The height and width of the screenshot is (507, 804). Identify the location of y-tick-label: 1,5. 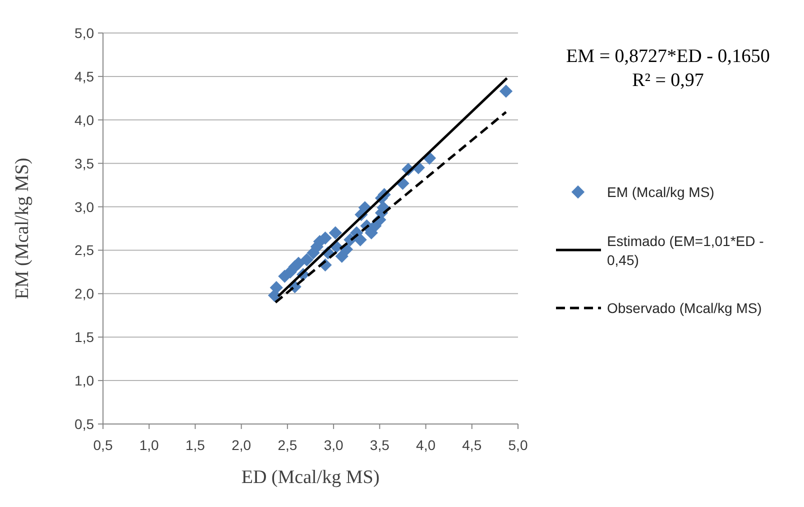
(84, 337).